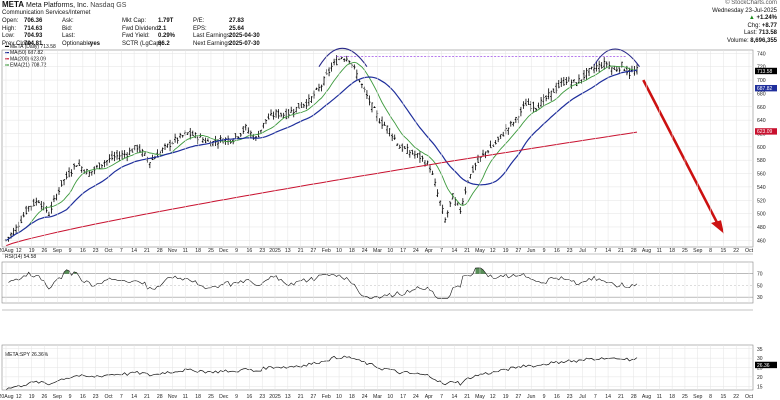  Describe the element at coordinates (339, 251) in the screenshot. I see `x-tick-label: 10` at that location.